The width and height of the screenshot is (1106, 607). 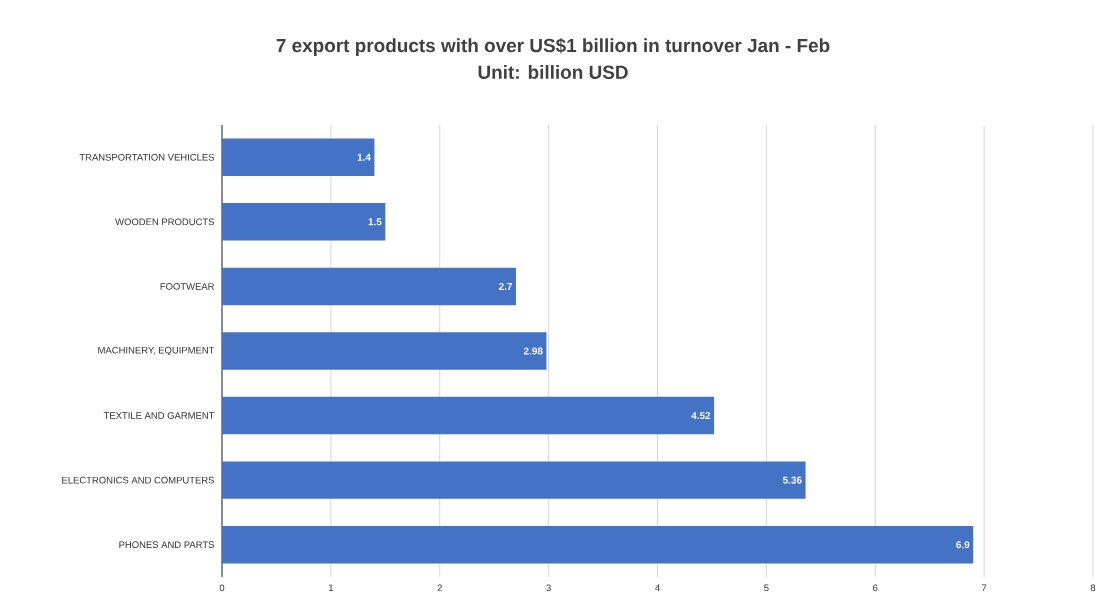 I want to click on y-tick-label: PHONES AND PARTS, so click(x=167, y=545).